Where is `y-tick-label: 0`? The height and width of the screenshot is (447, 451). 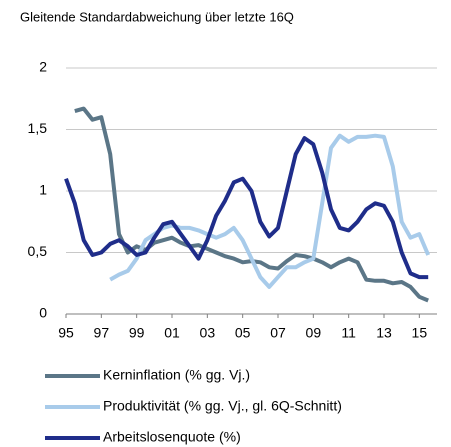 y-tick-label: 0 is located at coordinates (43, 313).